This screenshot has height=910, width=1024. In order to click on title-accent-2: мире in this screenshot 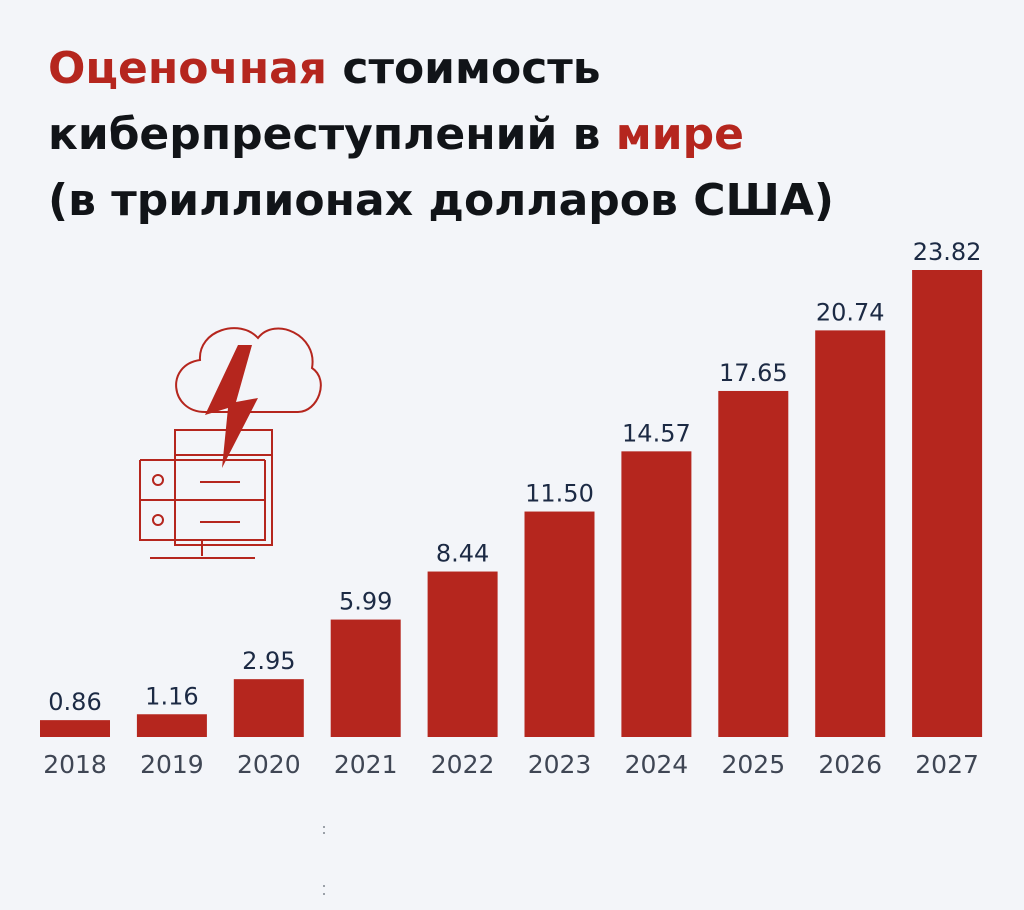, I will do `click(679, 134)`.